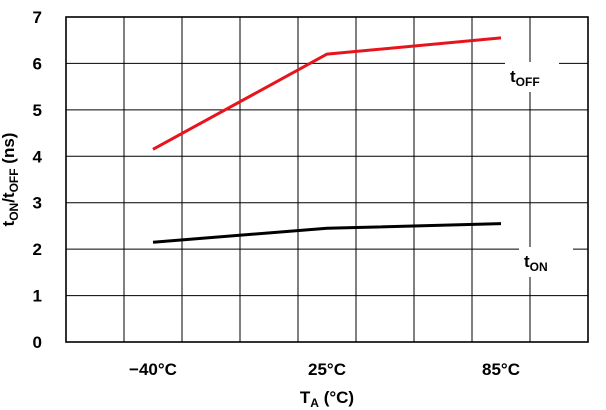  I want to click on y-tick-label: 4, so click(38, 156).